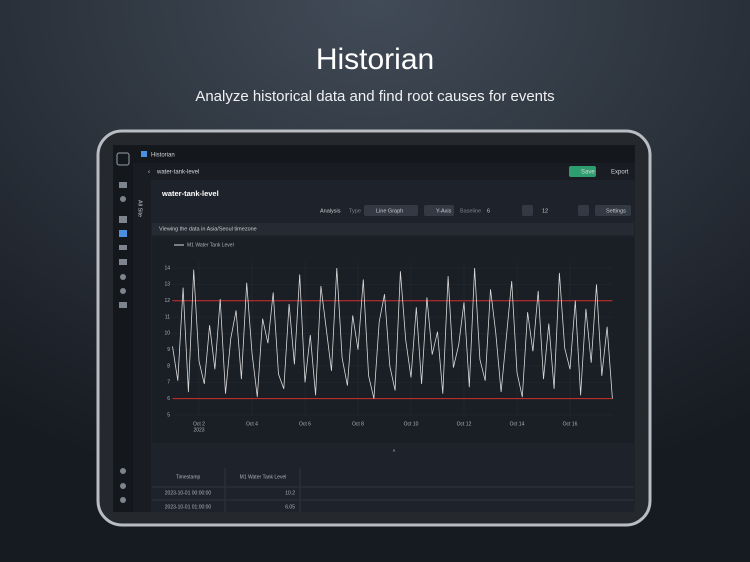 The image size is (750, 562). Describe the element at coordinates (290, 507) in the screenshot. I see `table-cell: 6.05` at that location.